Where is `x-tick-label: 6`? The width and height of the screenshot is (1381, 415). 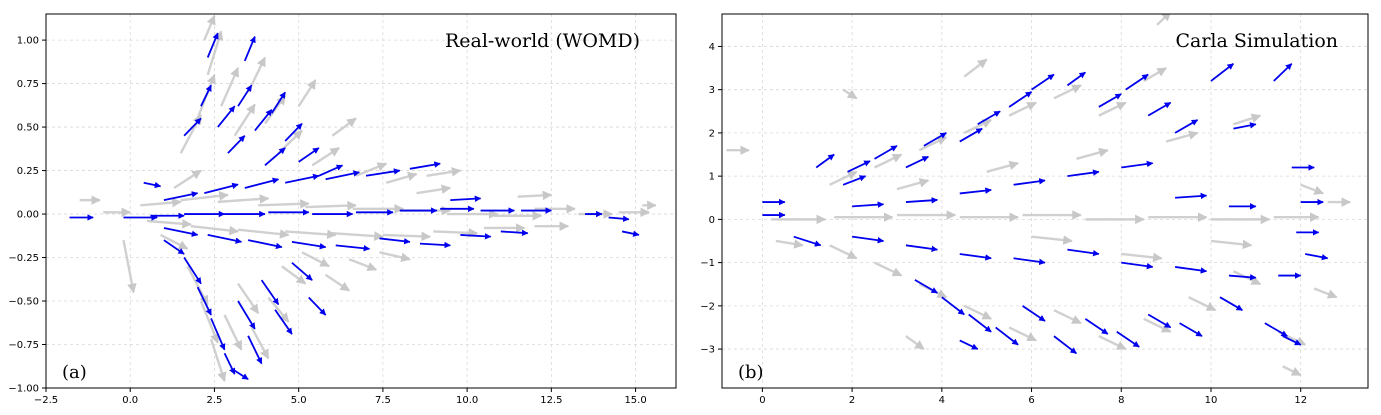 x-tick-label: 6 is located at coordinates (1031, 400).